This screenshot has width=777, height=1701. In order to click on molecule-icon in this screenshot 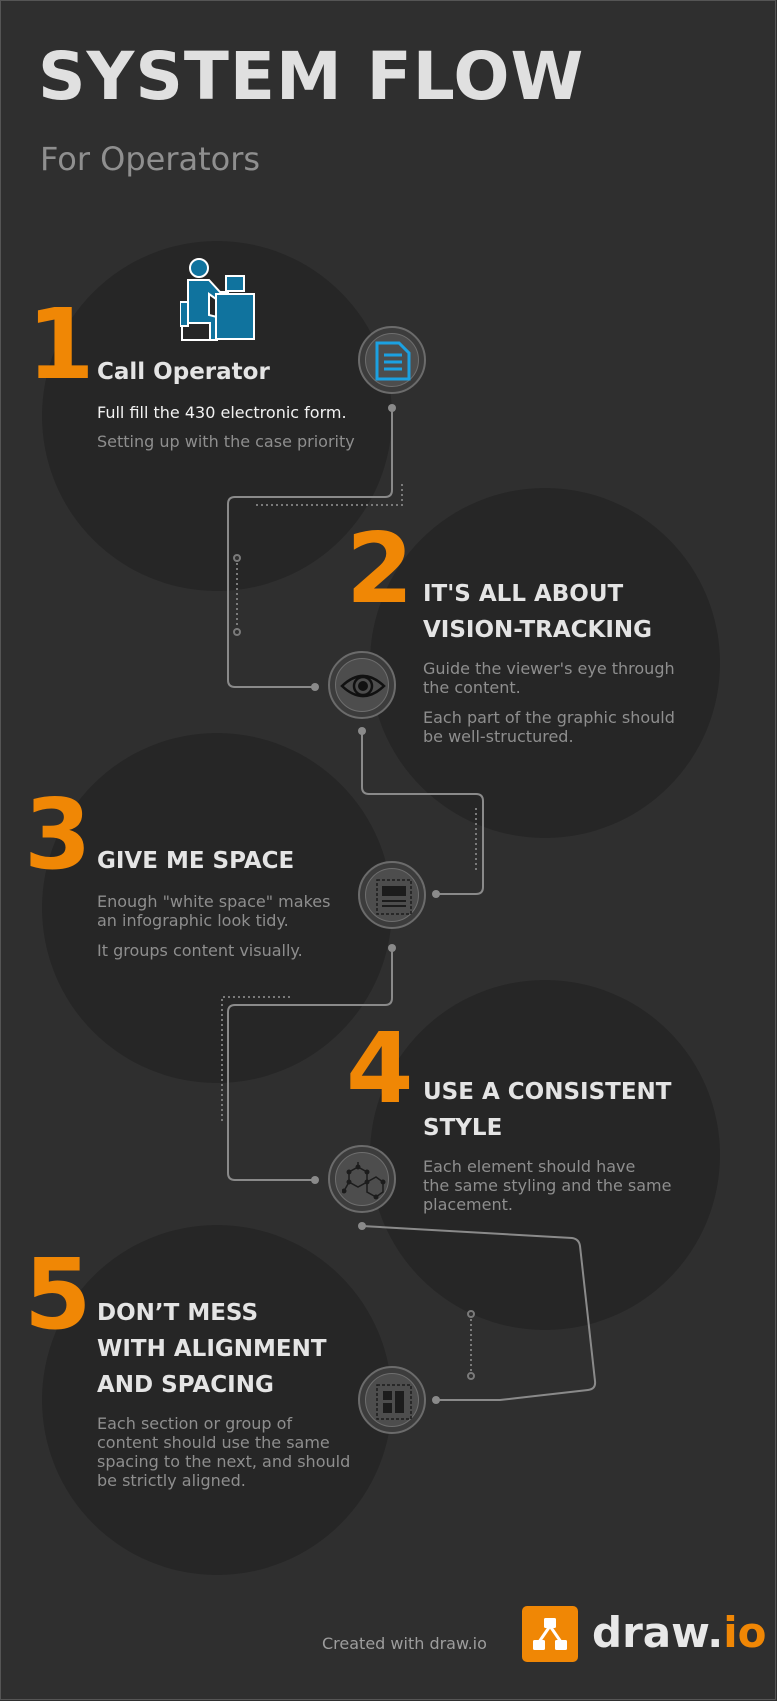, I will do `click(364, 1181)`.